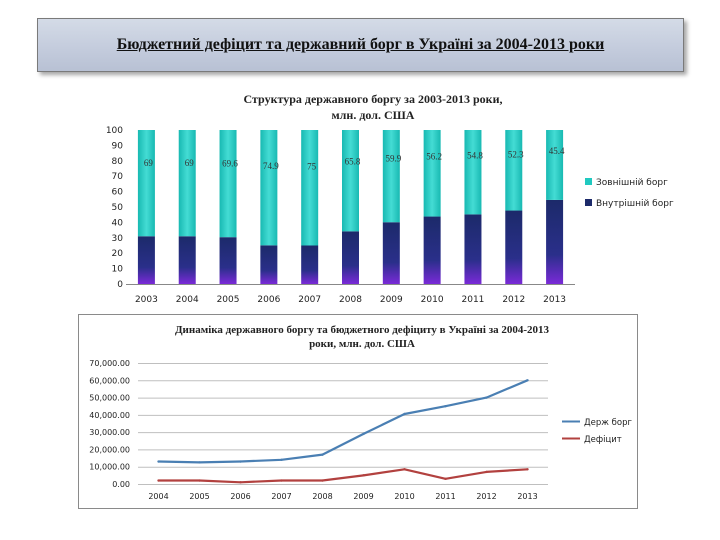  I want to click on legend-label-external: Зовнішній борг, so click(632, 183).